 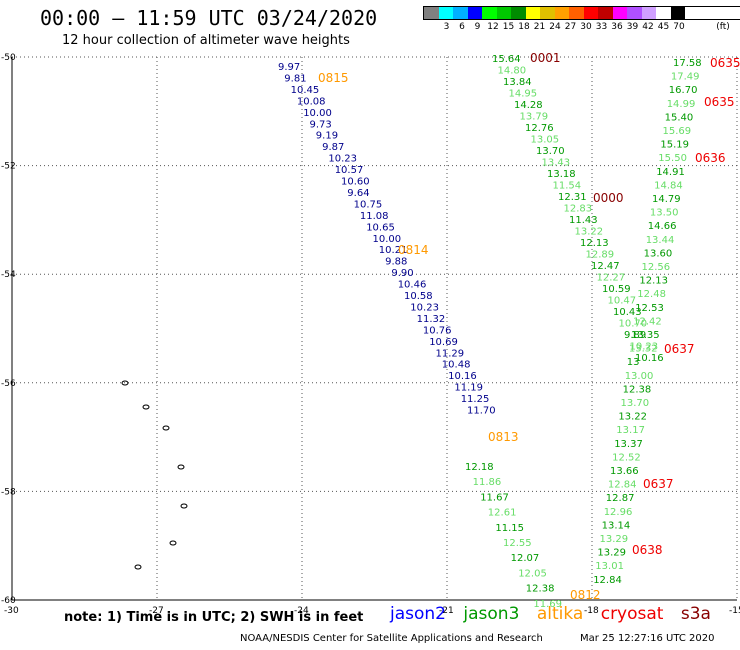 I want to click on swh-value: 11.25, so click(x=475, y=399).